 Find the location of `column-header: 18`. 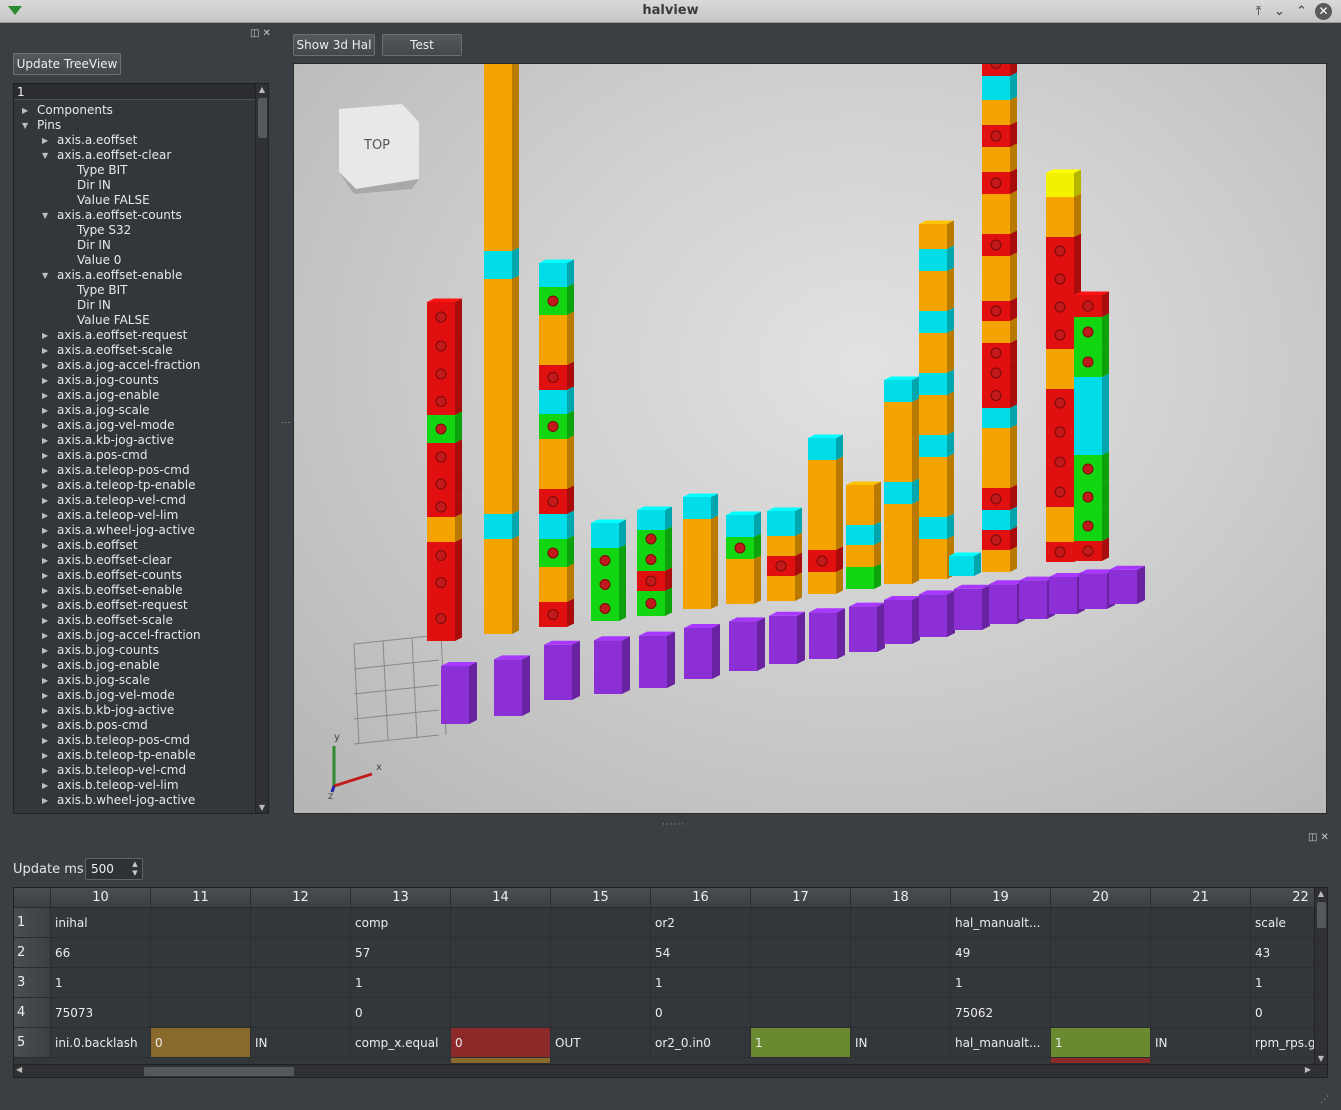

column-header: 18 is located at coordinates (901, 898).